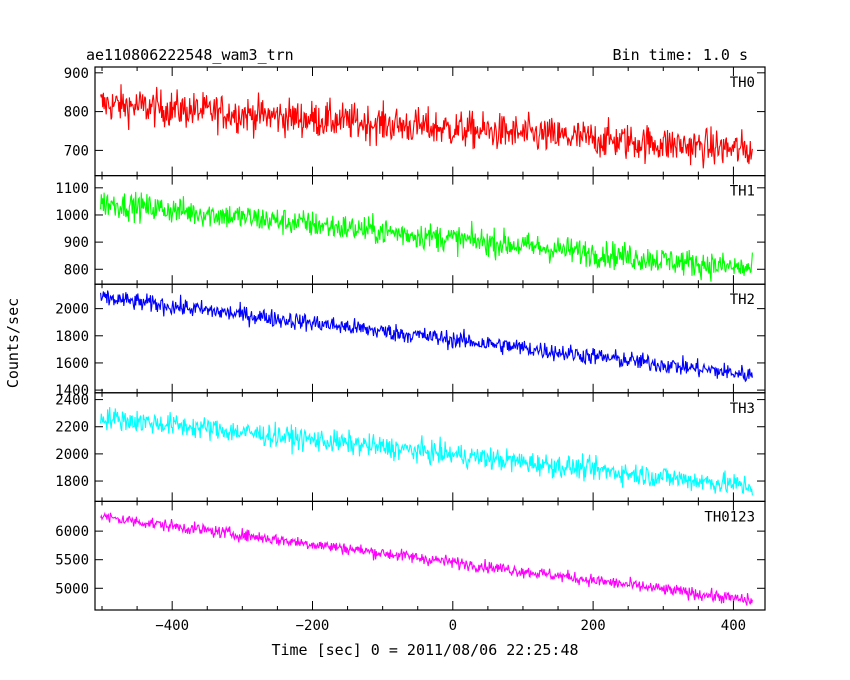  What do you see at coordinates (426, 126) in the screenshot?
I see `series-line-th0` at bounding box center [426, 126].